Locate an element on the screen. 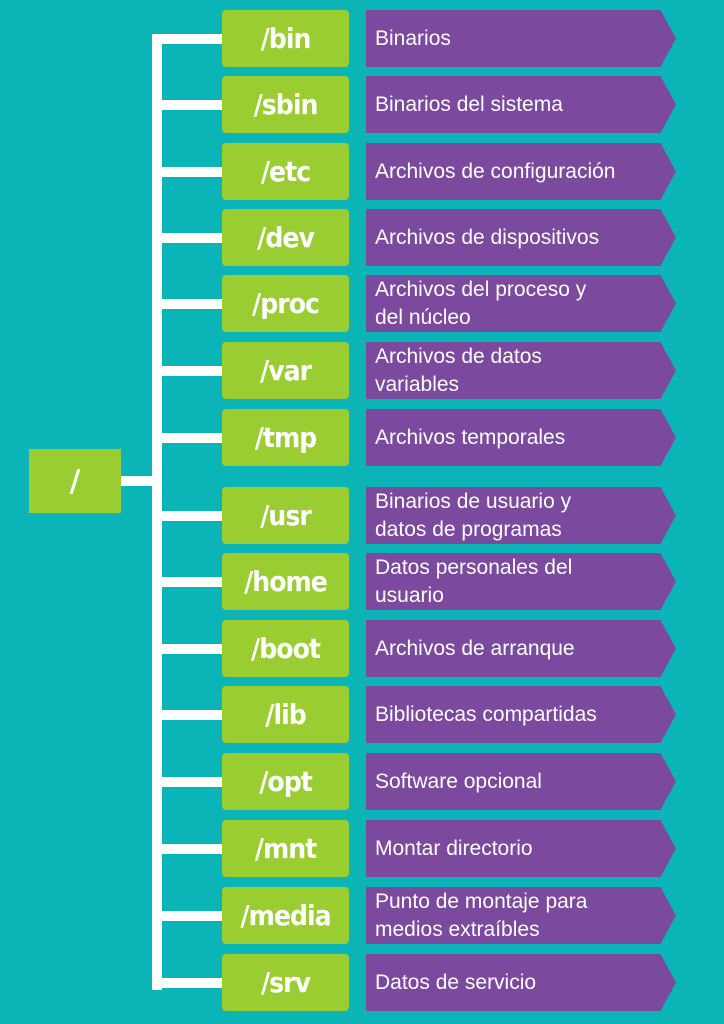 This screenshot has width=724, height=1024. directory-description-text: Archivos de datos variables is located at coordinates (458, 370).